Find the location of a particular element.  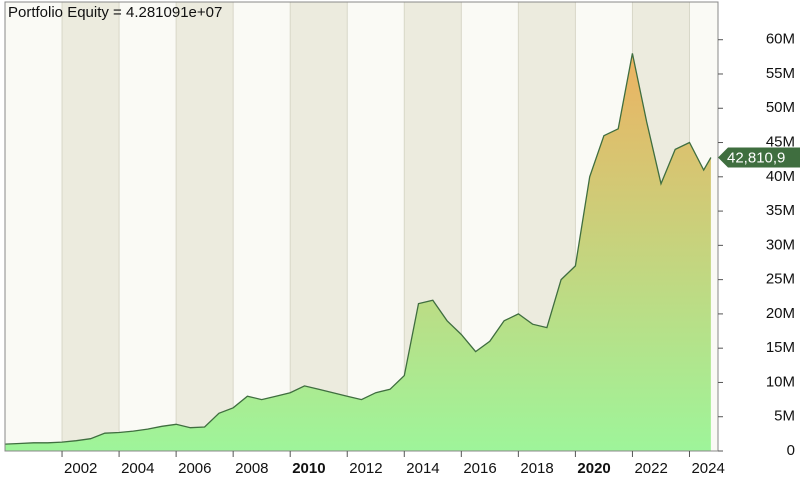

x-tick-label: 2016 is located at coordinates (479, 468).